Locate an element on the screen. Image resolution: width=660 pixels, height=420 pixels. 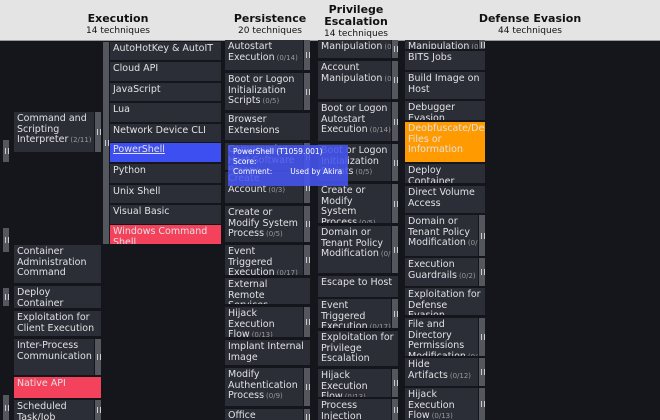
technique-name: Execution Guardrails is located at coordinates (432, 270).